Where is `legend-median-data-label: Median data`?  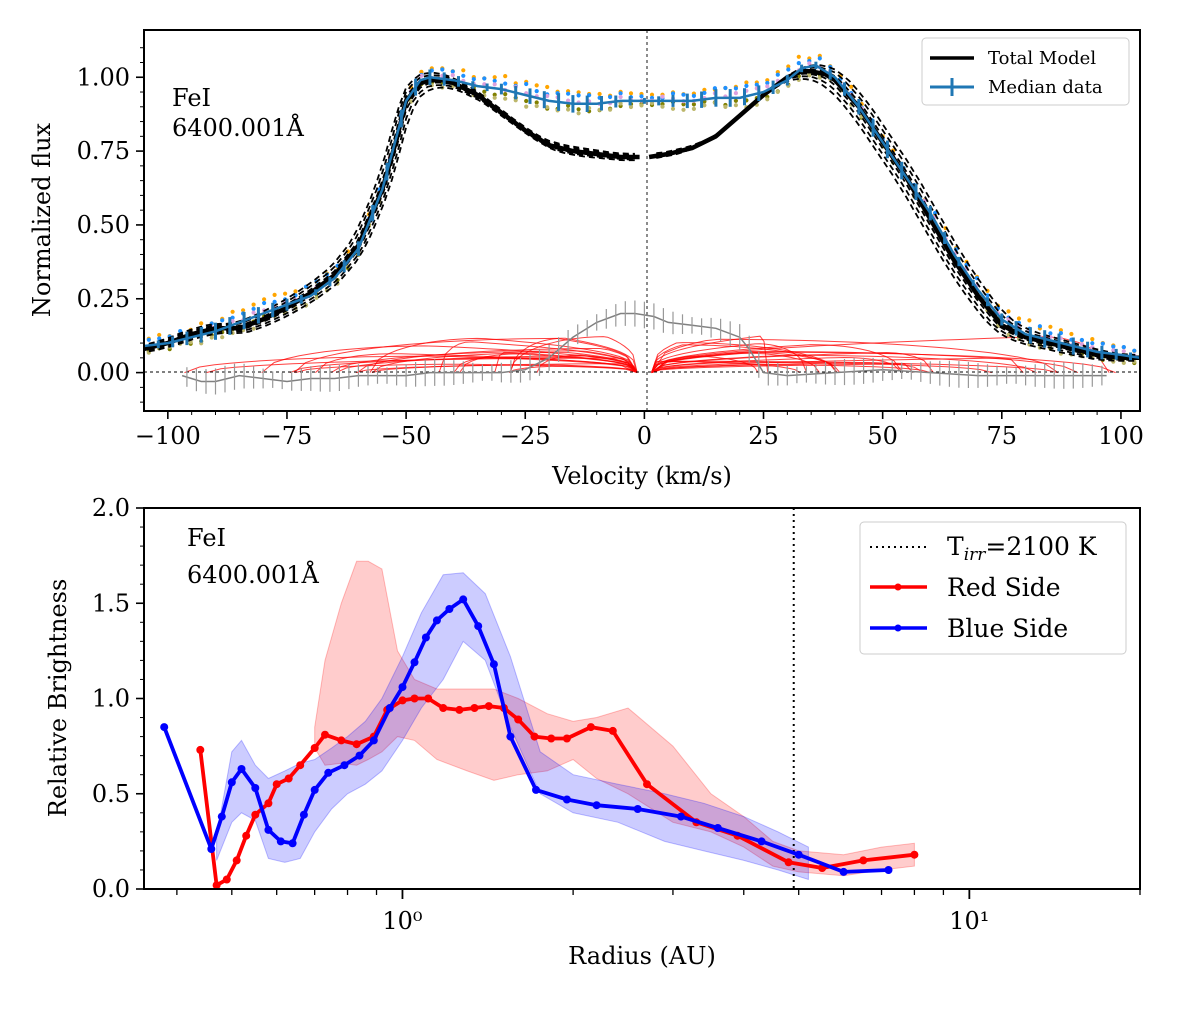 legend-median-data-label: Median data is located at coordinates (1045, 87).